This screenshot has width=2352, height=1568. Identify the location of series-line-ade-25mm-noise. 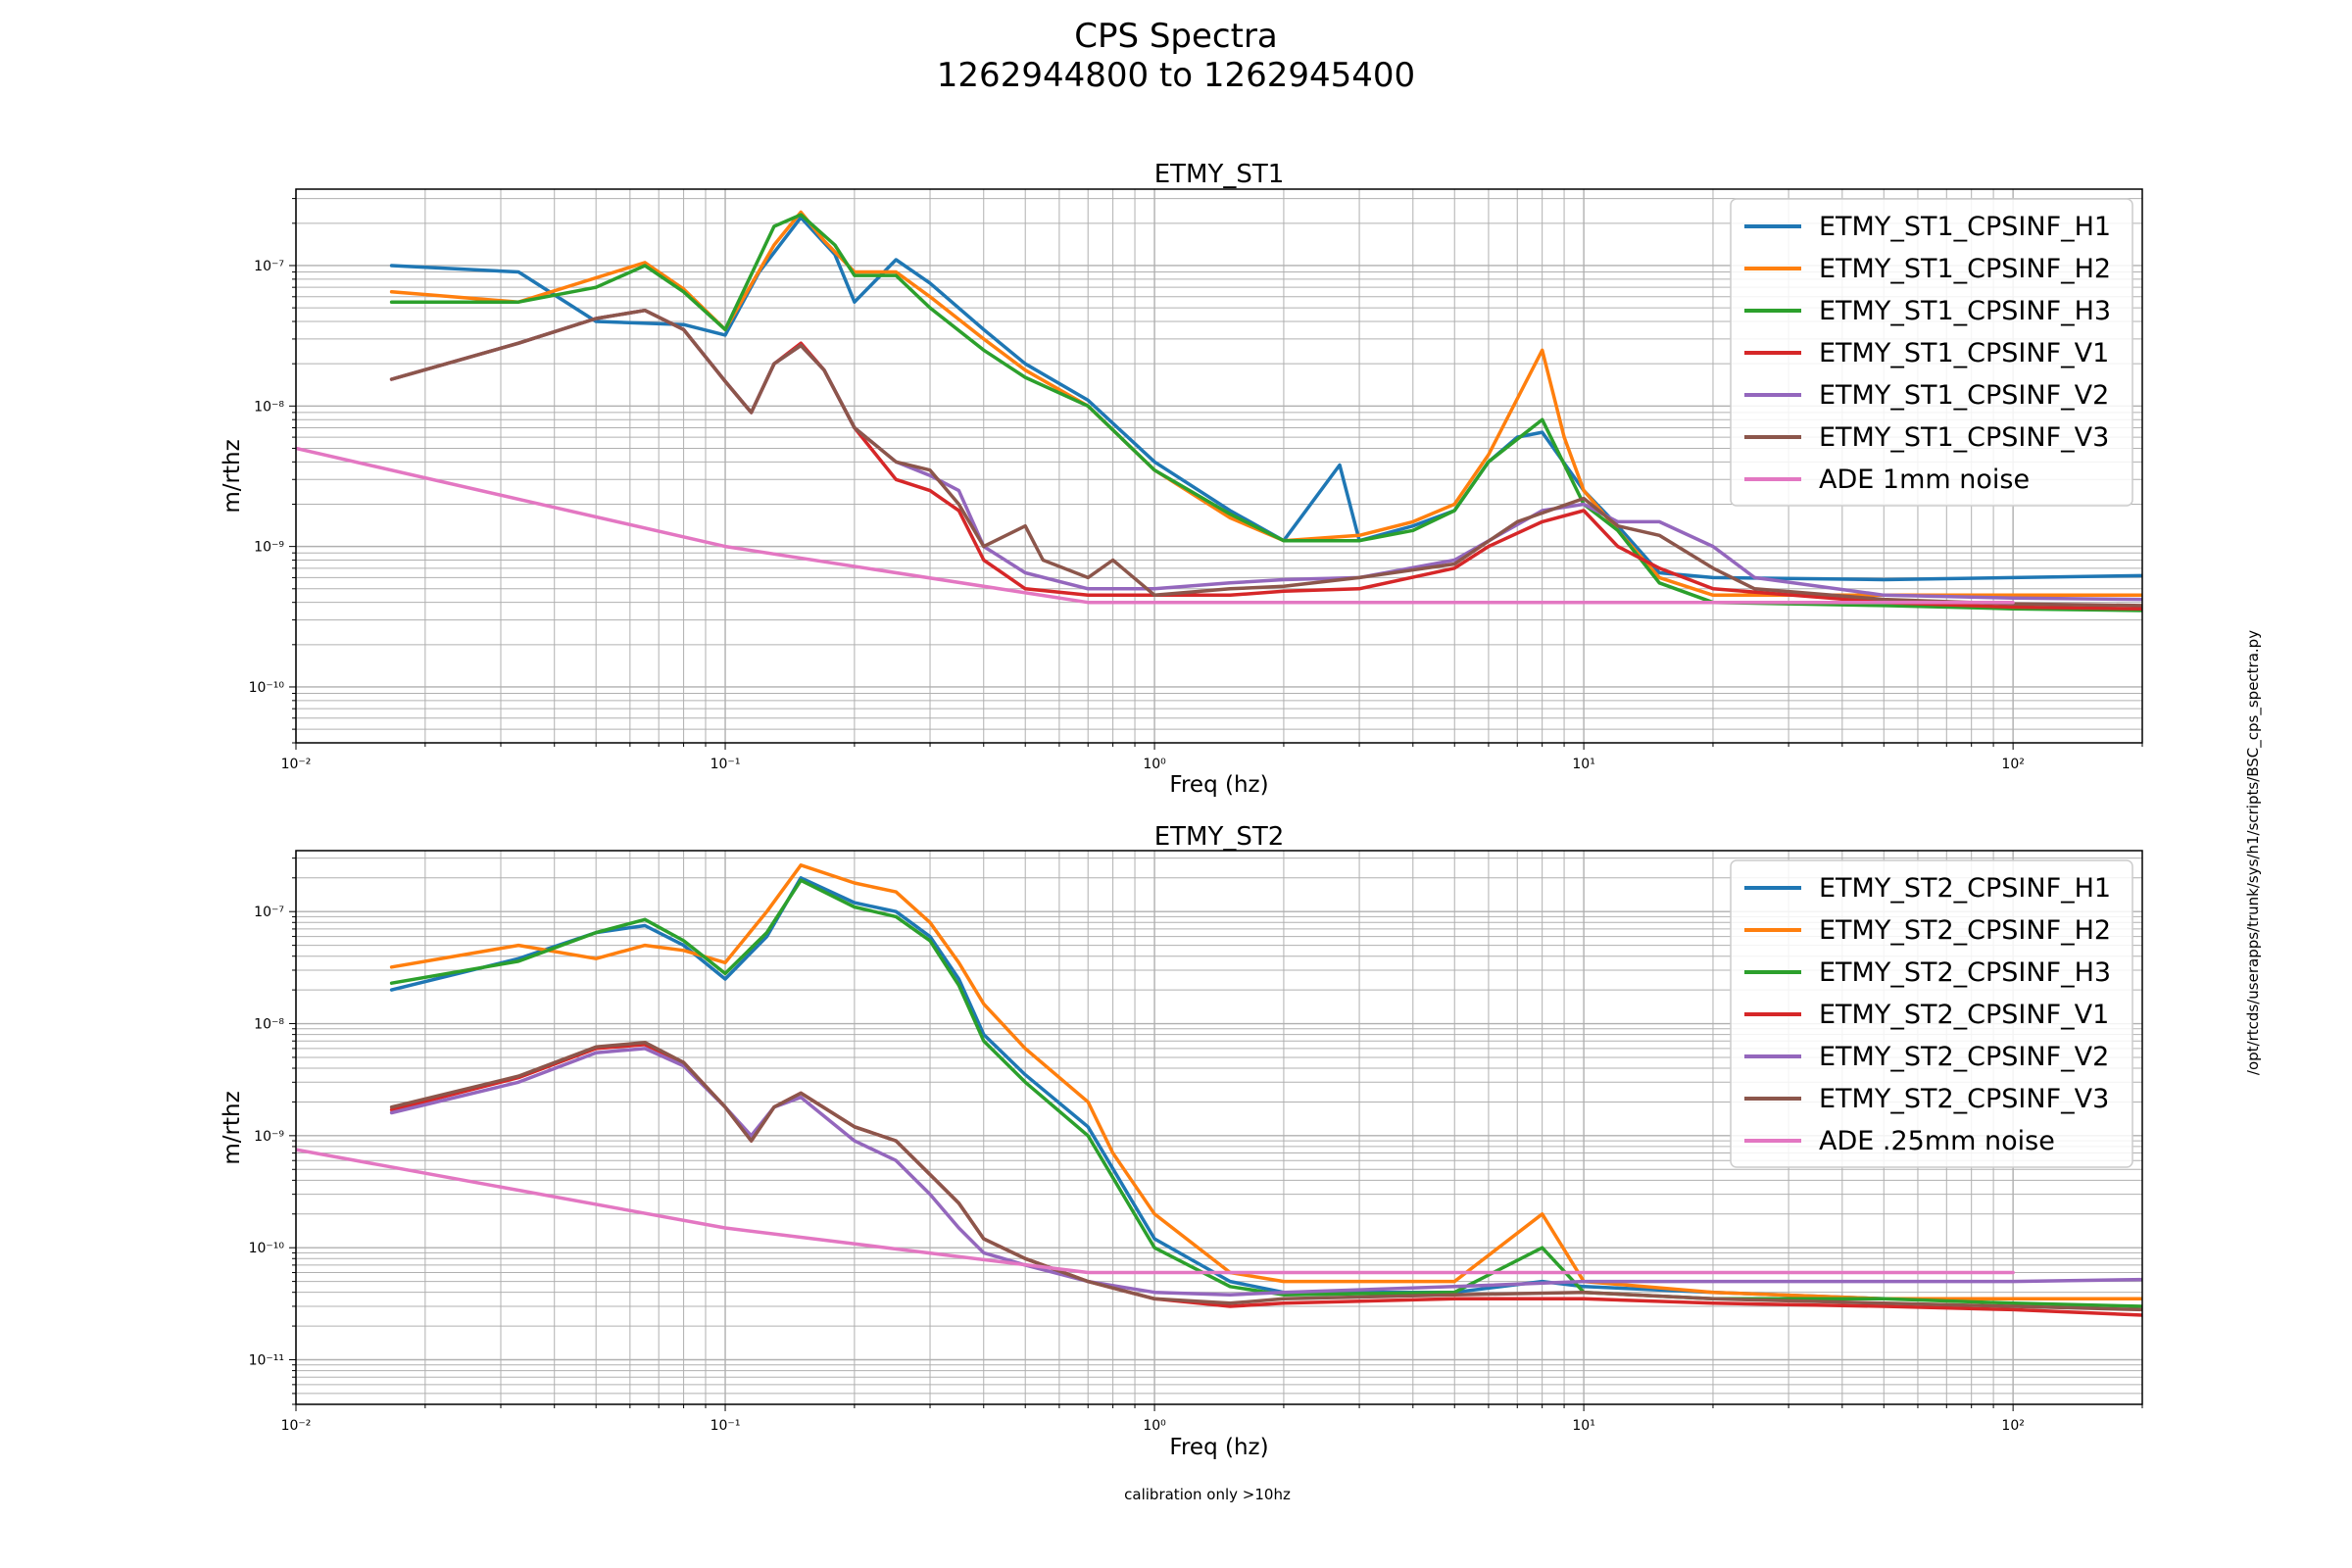
(1155, 1211).